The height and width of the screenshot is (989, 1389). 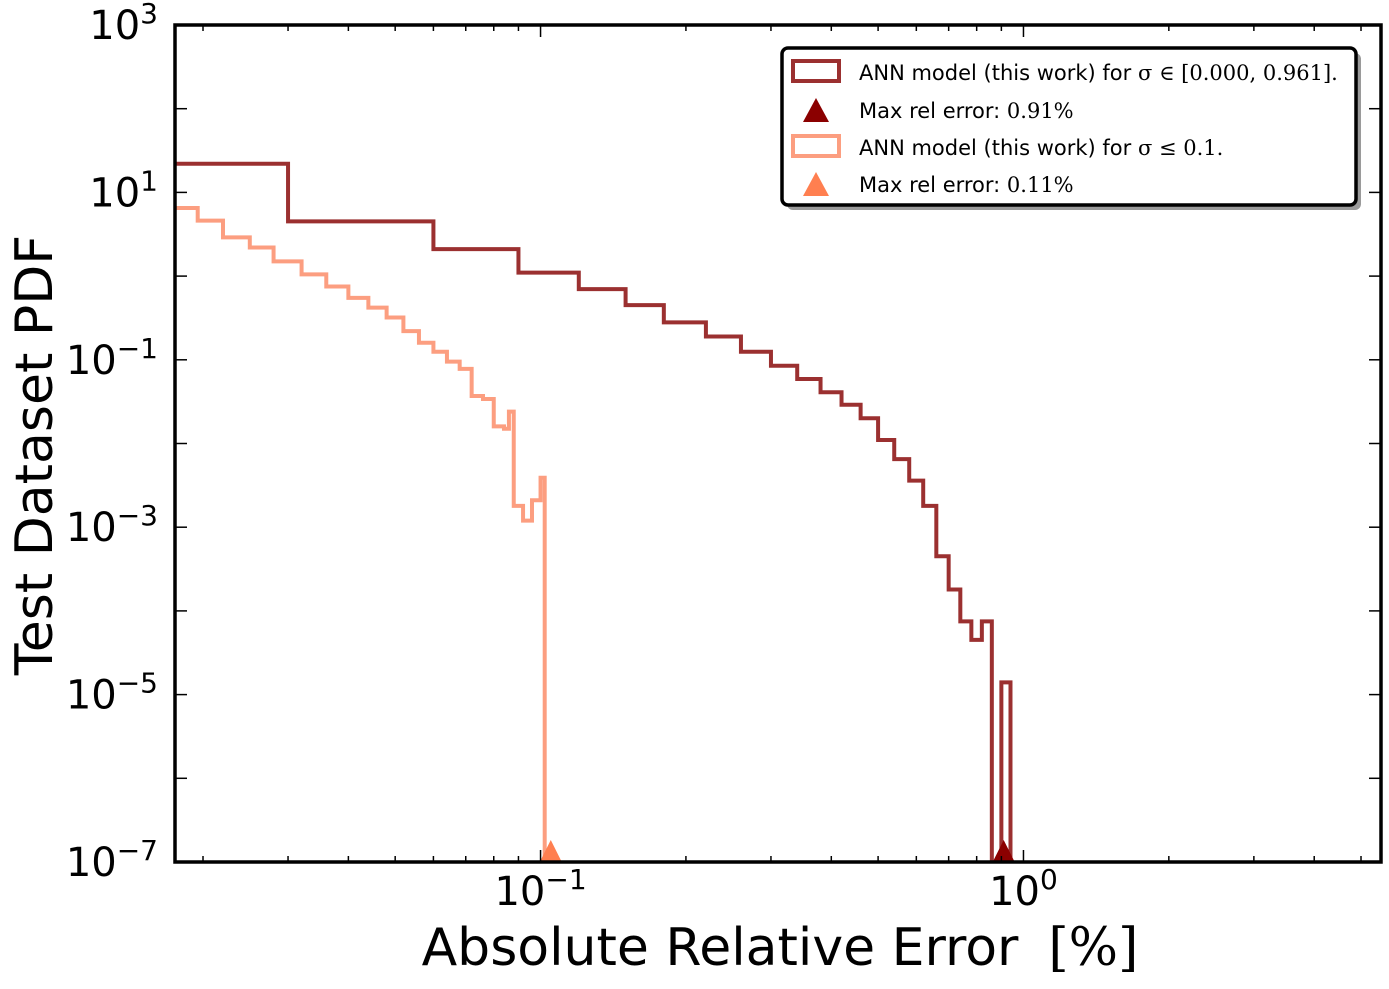 What do you see at coordinates (112, 525) in the screenshot?
I see `y-tick-label: 10⁻³` at bounding box center [112, 525].